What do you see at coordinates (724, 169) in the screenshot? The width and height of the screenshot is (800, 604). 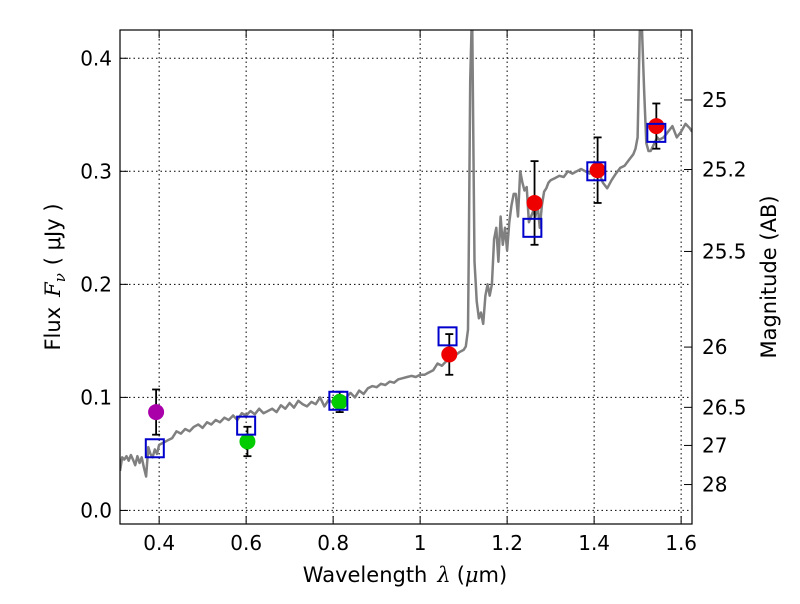 I see `mag-tick-label: 25.2` at bounding box center [724, 169].